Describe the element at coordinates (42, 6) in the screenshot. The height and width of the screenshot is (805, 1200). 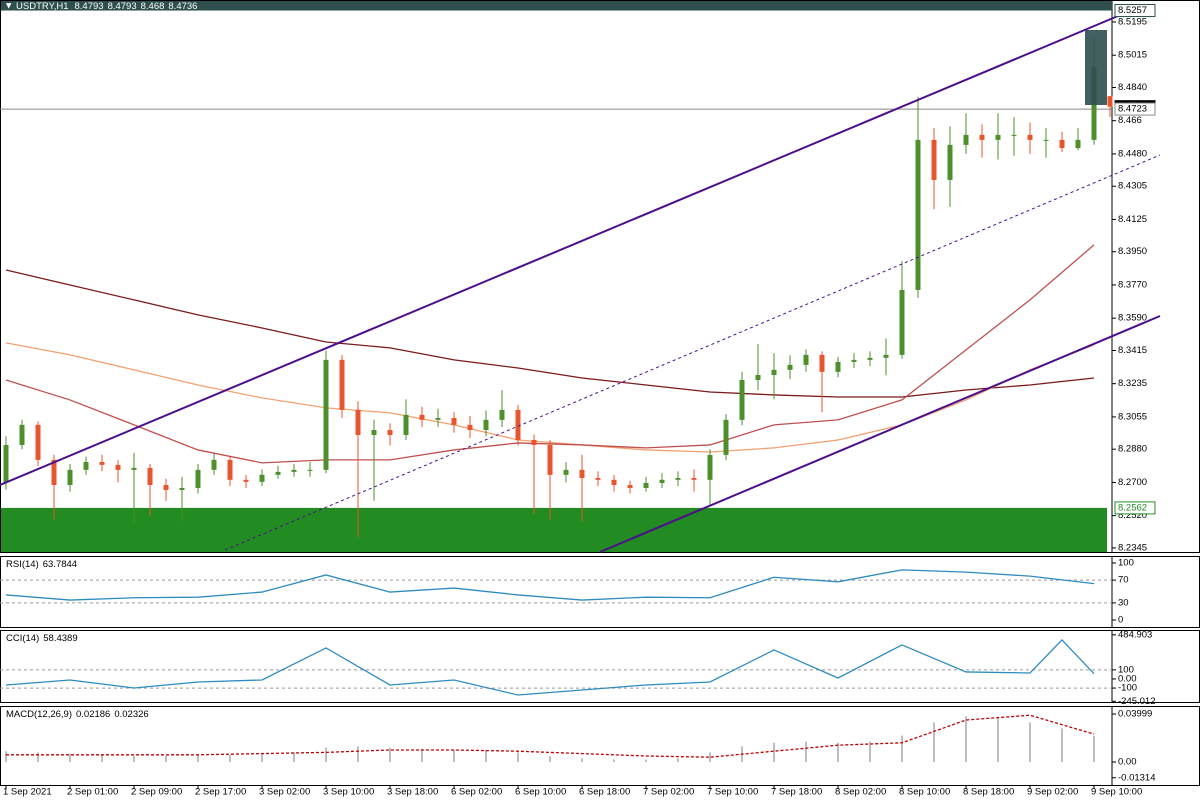
I see `symbol: USDTRY,H1` at that location.